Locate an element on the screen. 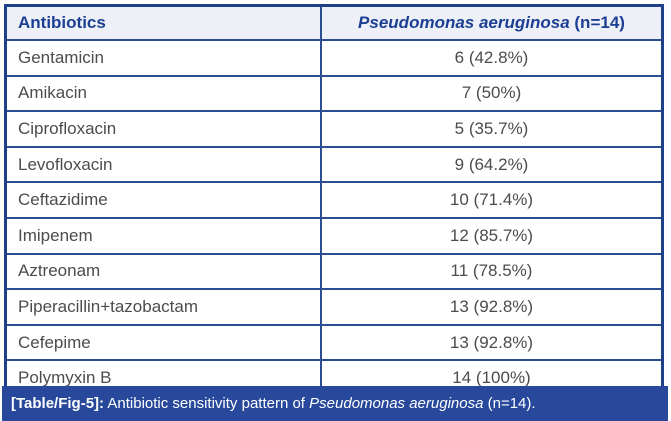 The width and height of the screenshot is (671, 421). sensitivity-value-cell: 7 (50%) is located at coordinates (492, 93).